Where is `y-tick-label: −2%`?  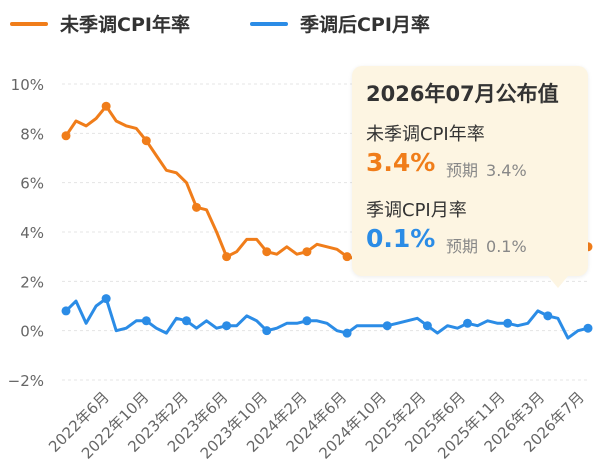
y-tick-label: −2% is located at coordinates (26, 381).